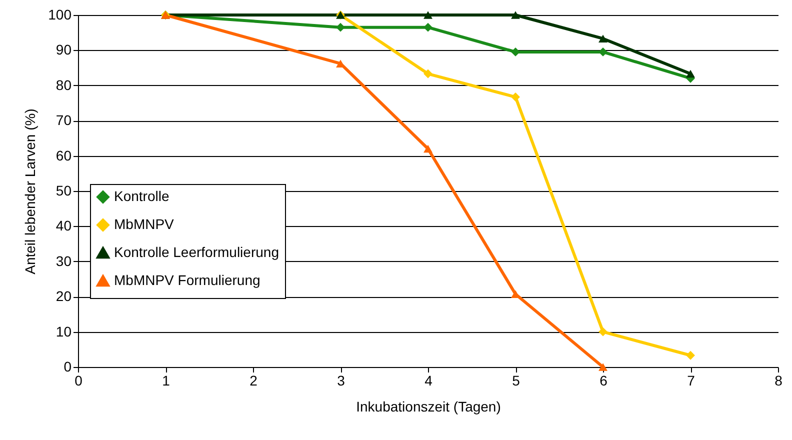  Describe the element at coordinates (428, 406) in the screenshot. I see `x-axis-title: Inkubationszeit (Tagen)` at that location.